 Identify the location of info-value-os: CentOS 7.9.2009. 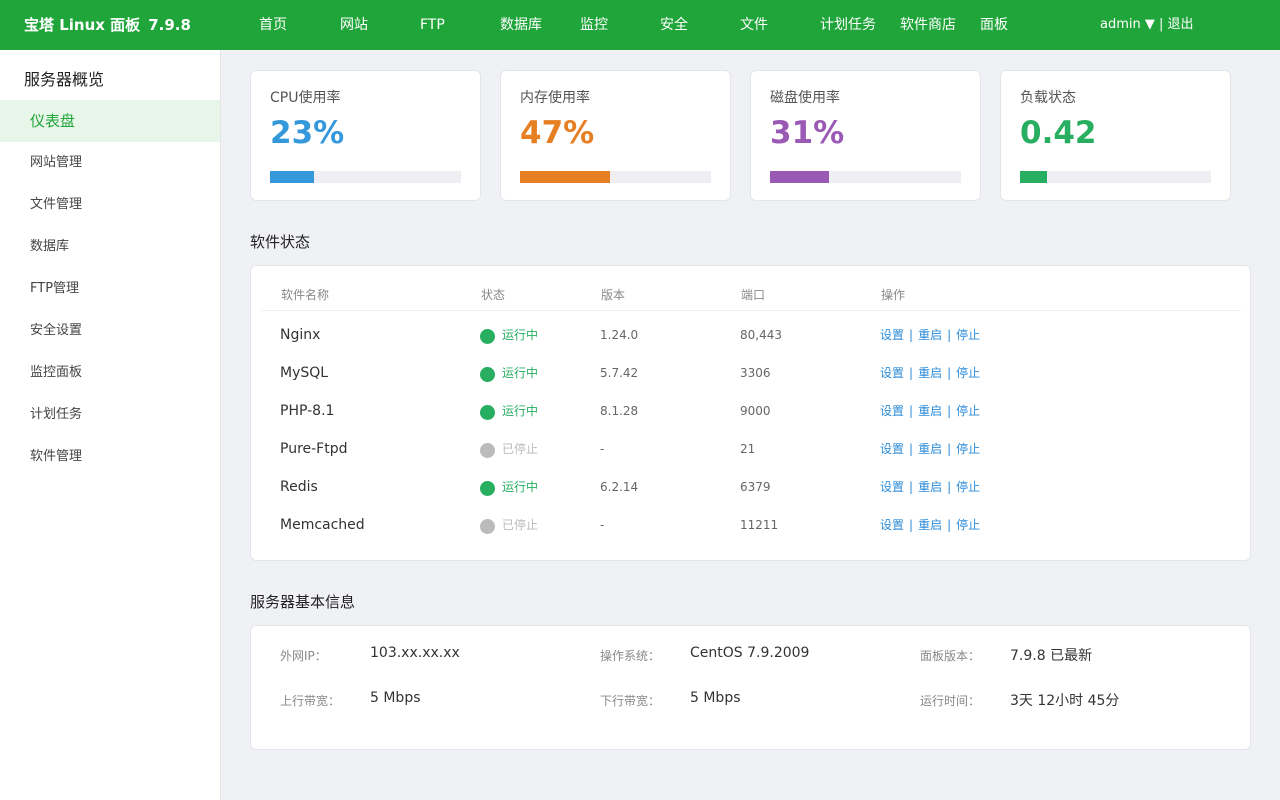
(750, 653).